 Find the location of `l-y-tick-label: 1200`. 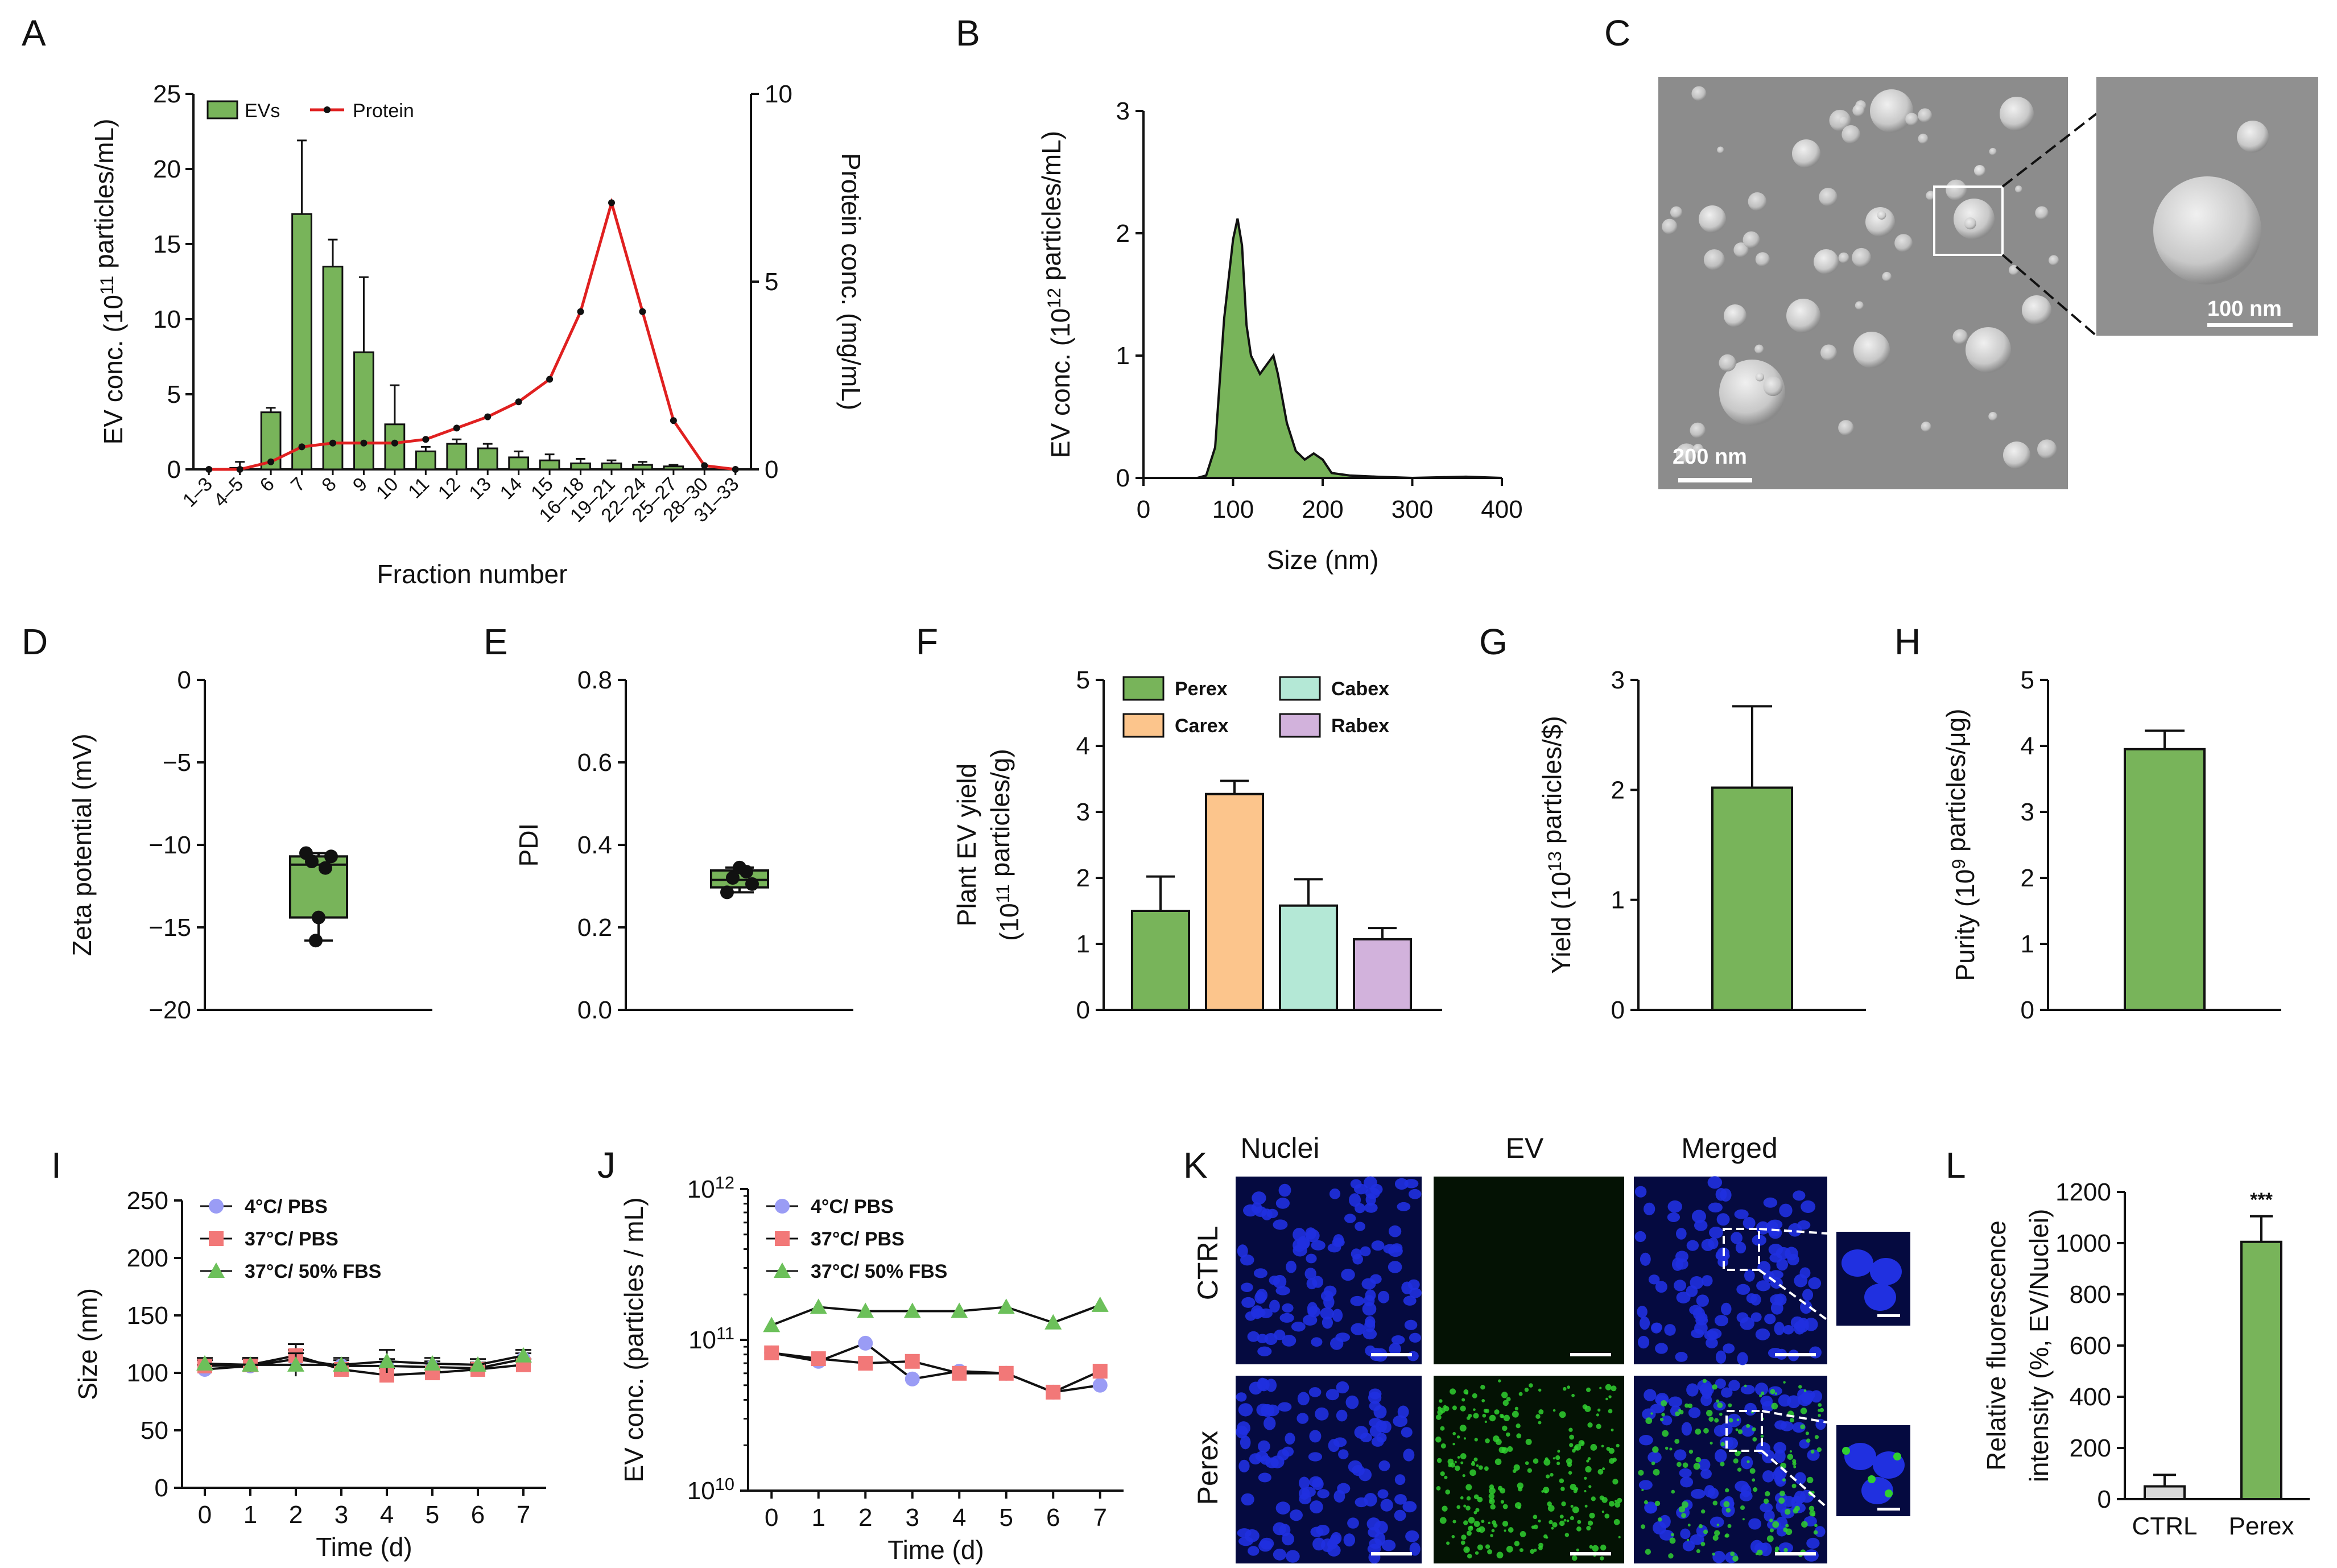

l-y-tick-label: 1200 is located at coordinates (2083, 1192).